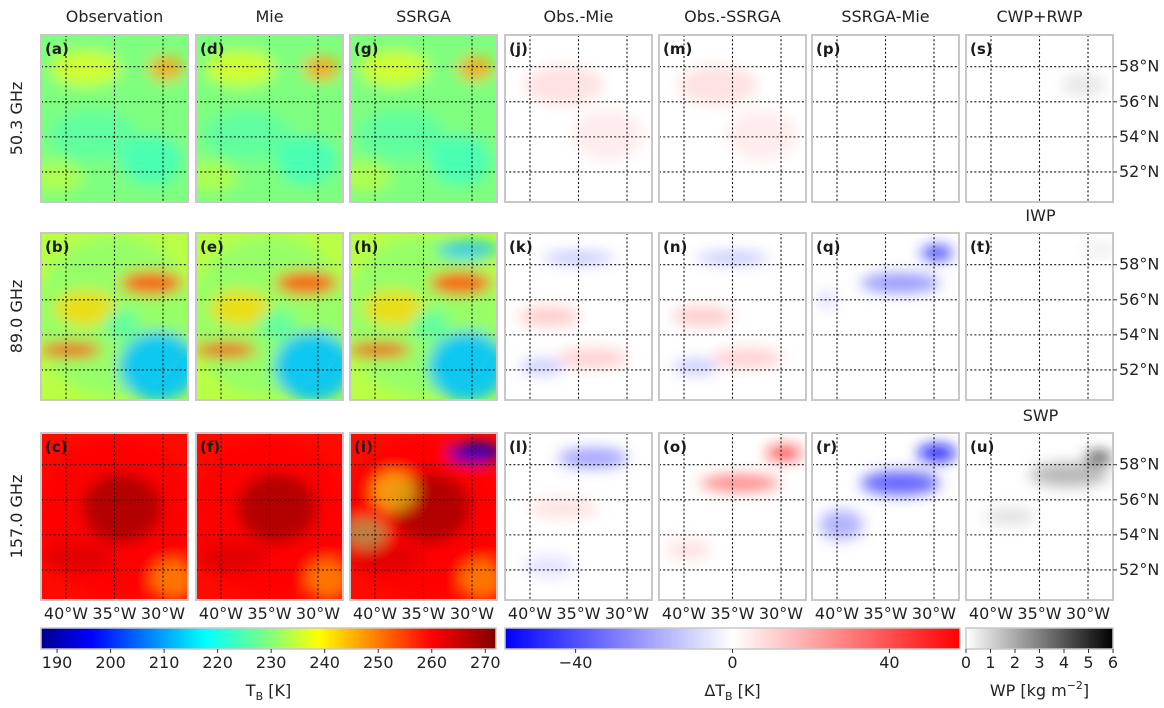 The height and width of the screenshot is (708, 1164). Describe the element at coordinates (576, 662) in the screenshot. I see `colorbar-tick-label: −40` at that location.